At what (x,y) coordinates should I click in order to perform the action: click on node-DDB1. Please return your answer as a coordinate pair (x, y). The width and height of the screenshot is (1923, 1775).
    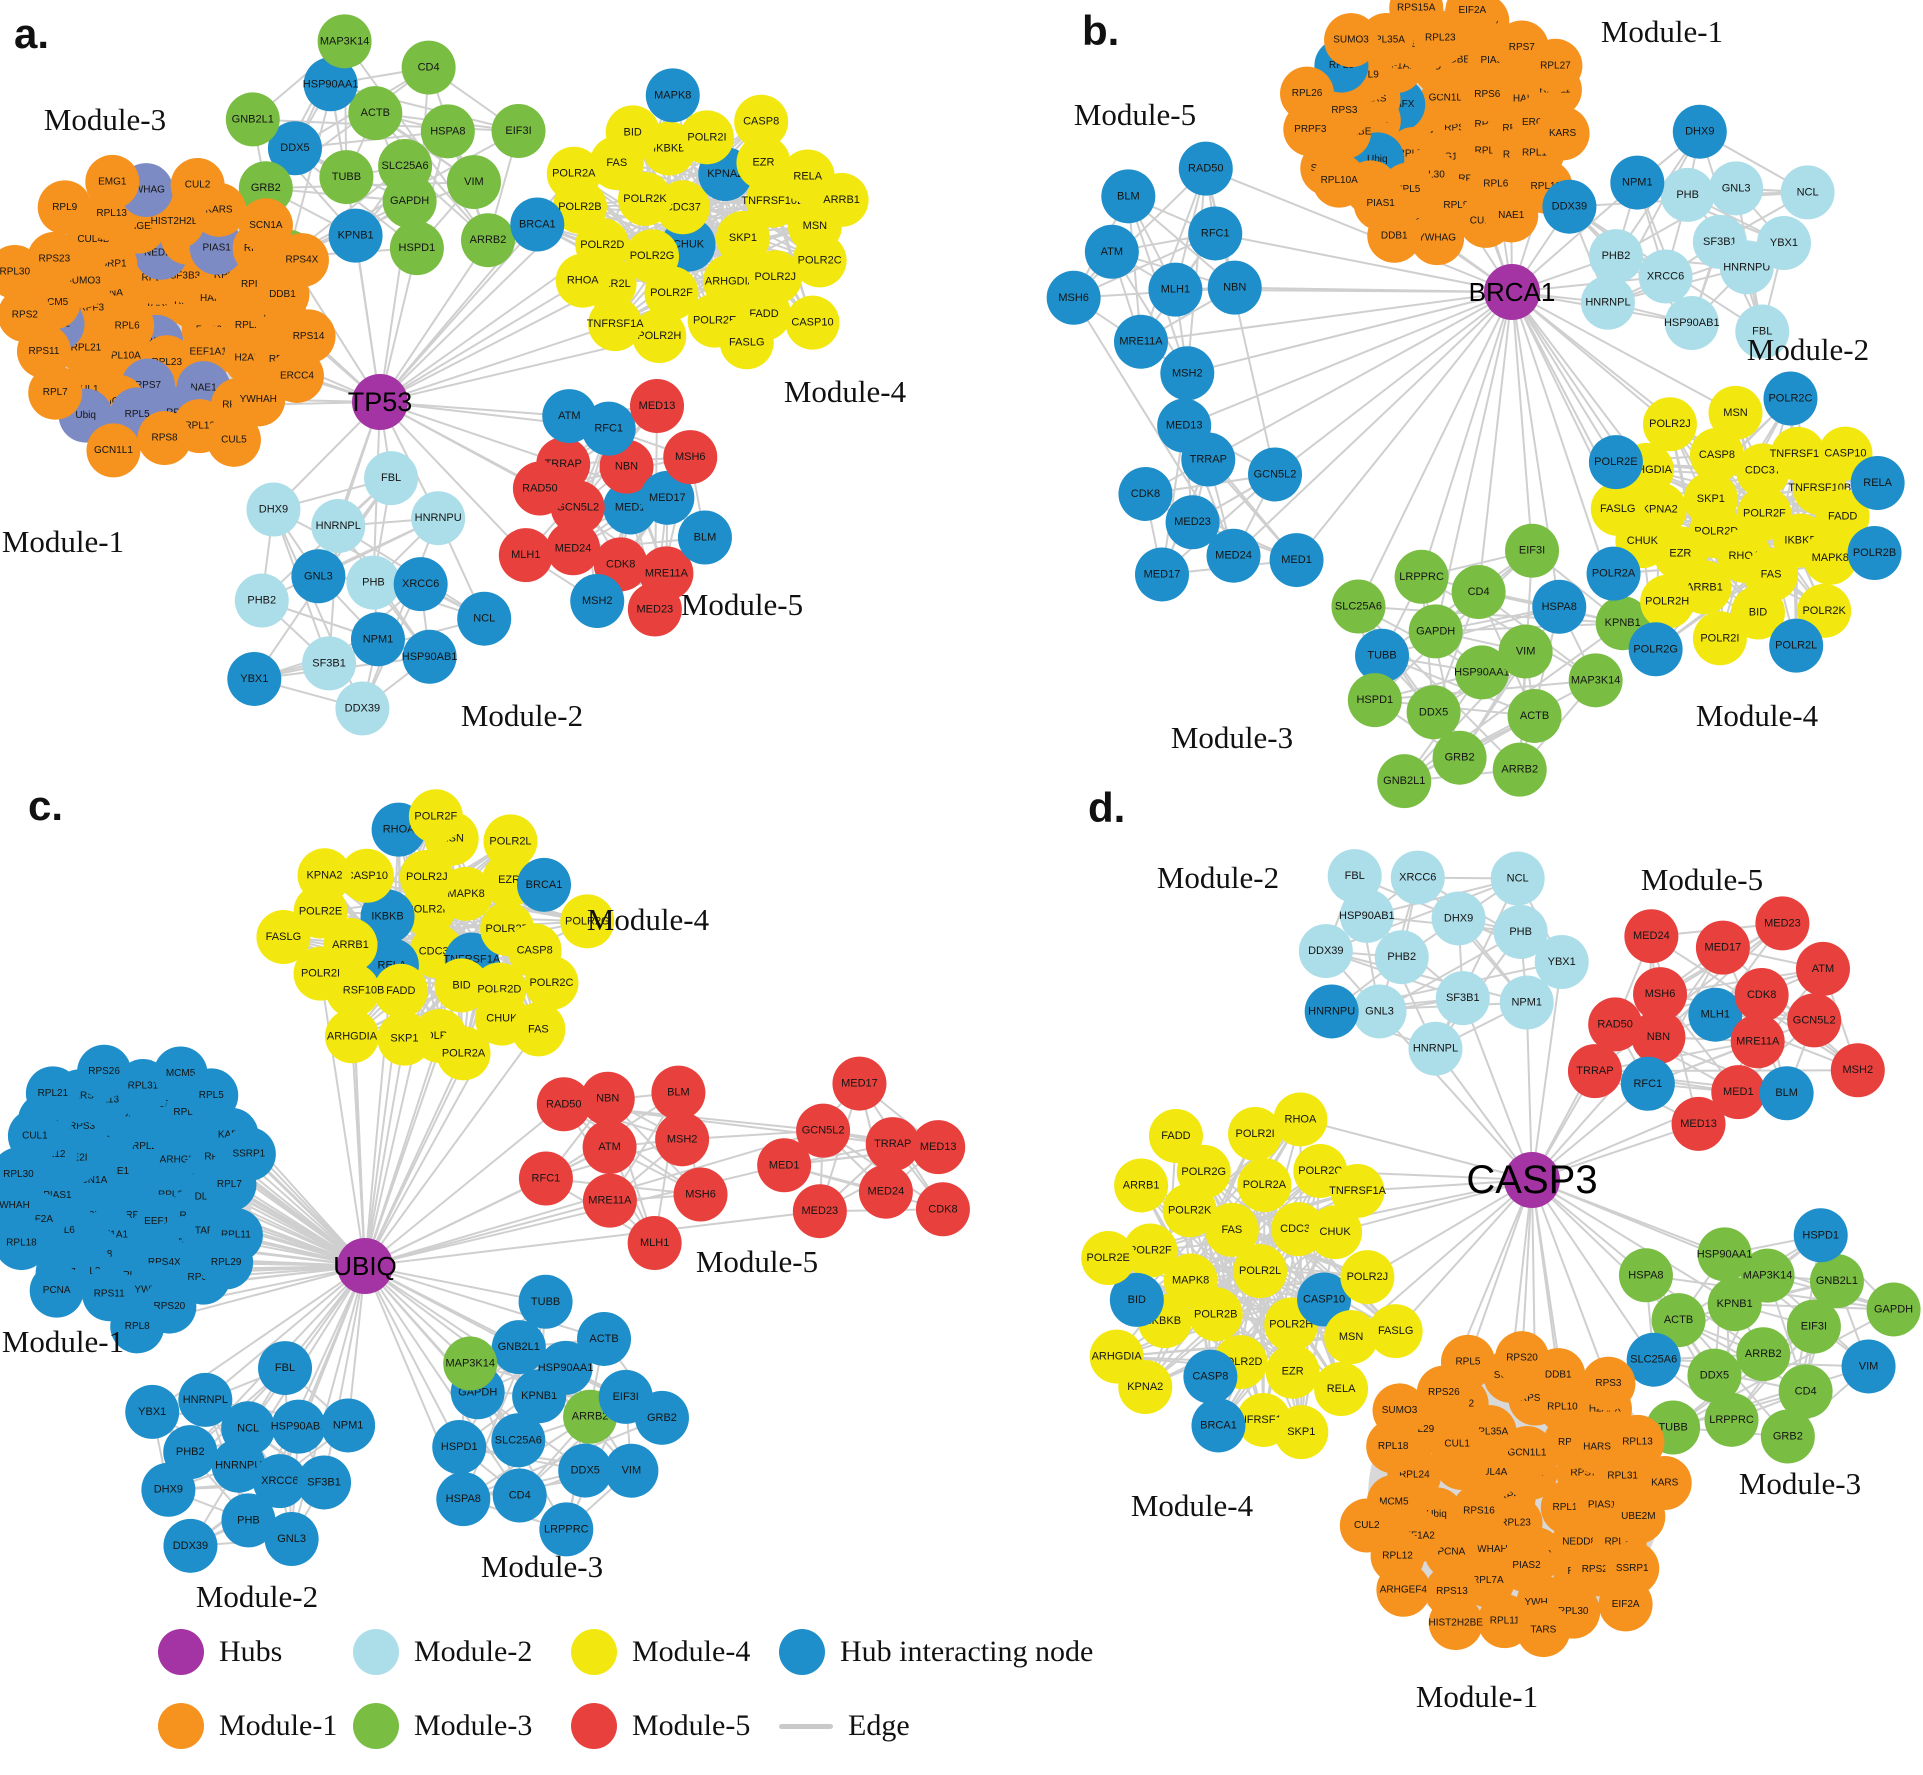
    Looking at the image, I should click on (1394, 235).